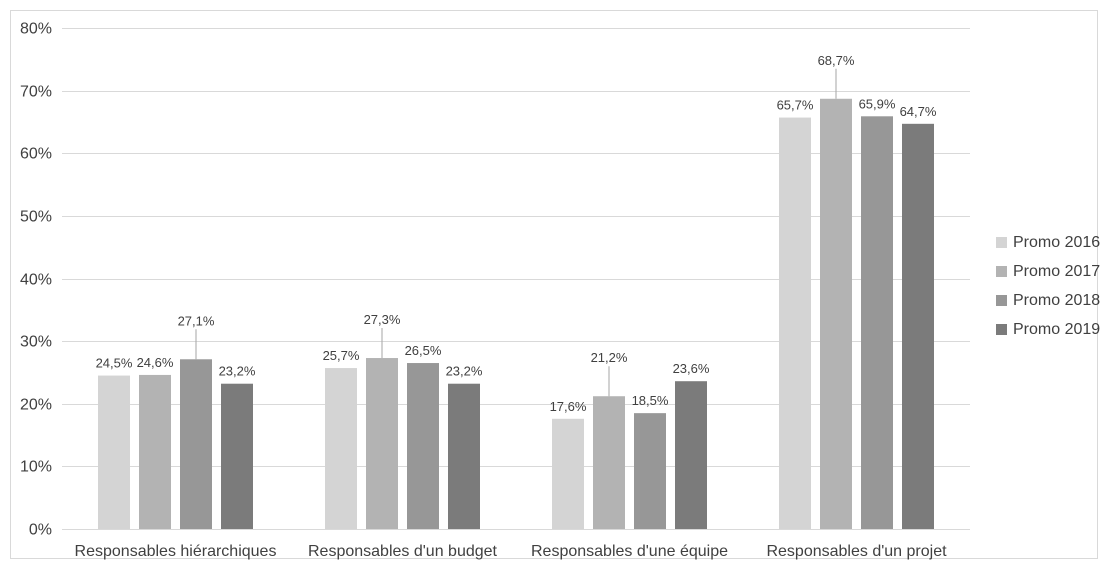 This screenshot has height=574, width=1108. Describe the element at coordinates (609, 357) in the screenshot. I see `data-label: 21,2%` at that location.